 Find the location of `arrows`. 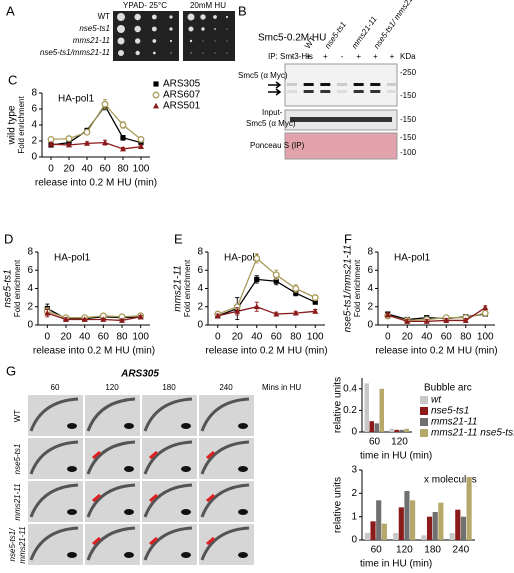

arrows is located at coordinates (275, 88).